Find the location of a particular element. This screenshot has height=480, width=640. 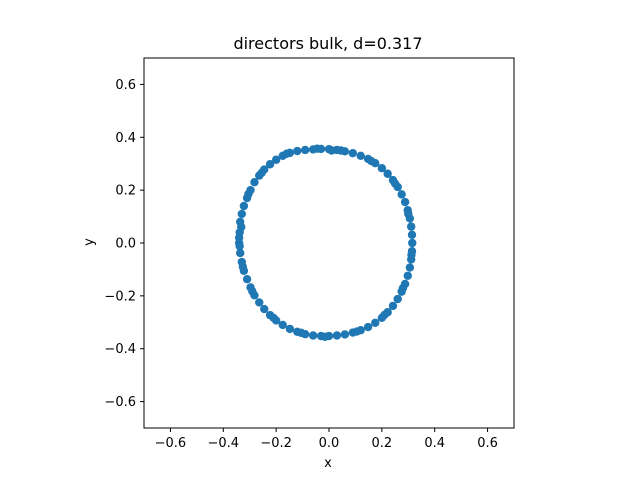

x-tick-label: 0.6 is located at coordinates (487, 443).